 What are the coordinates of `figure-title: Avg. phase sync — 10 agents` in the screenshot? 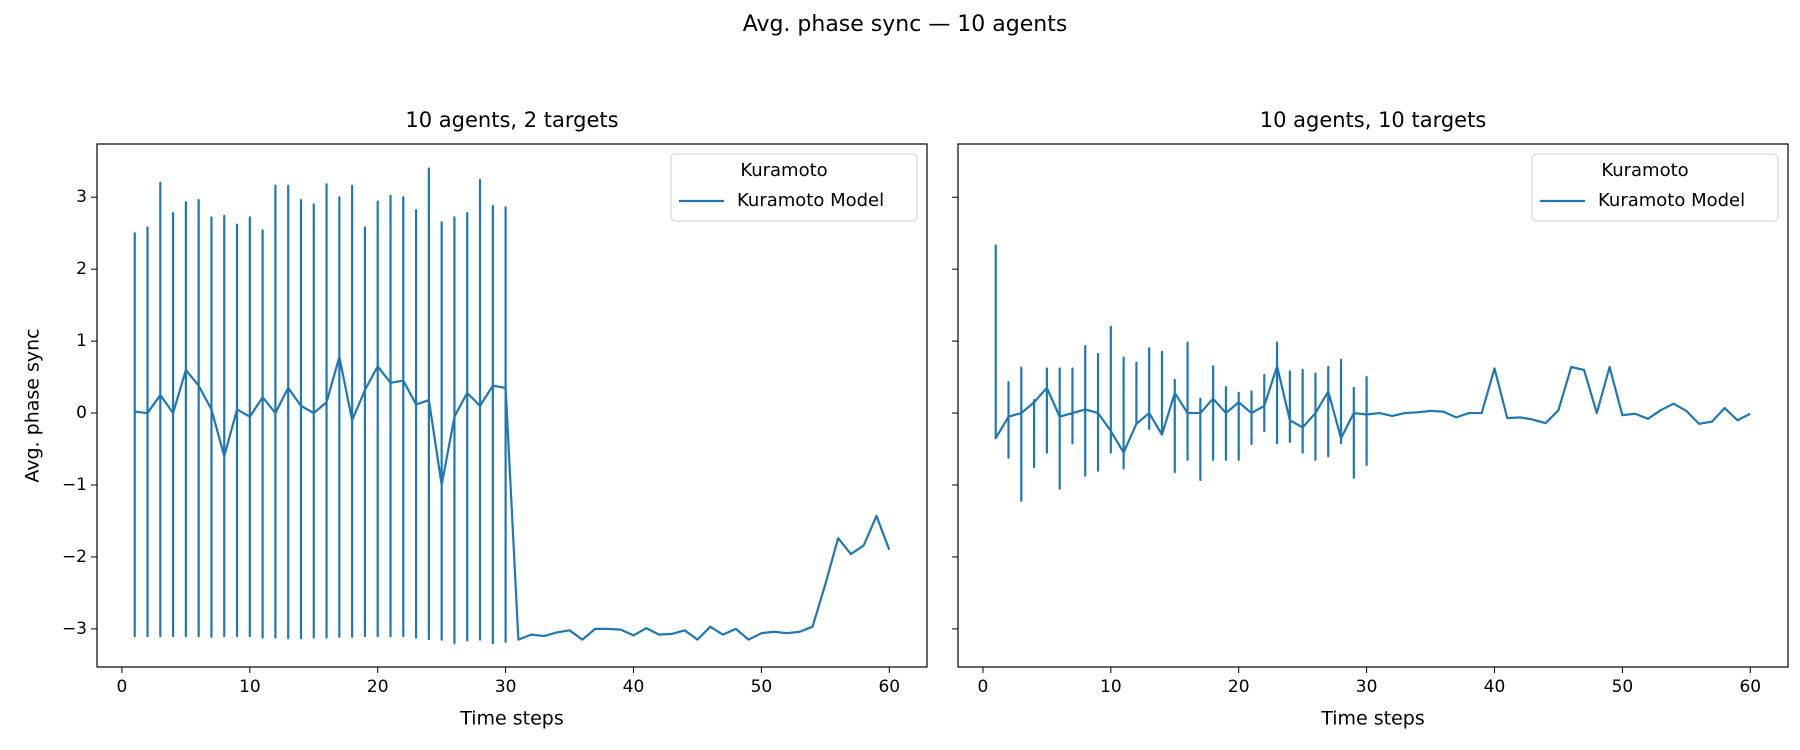 It's located at (905, 24).